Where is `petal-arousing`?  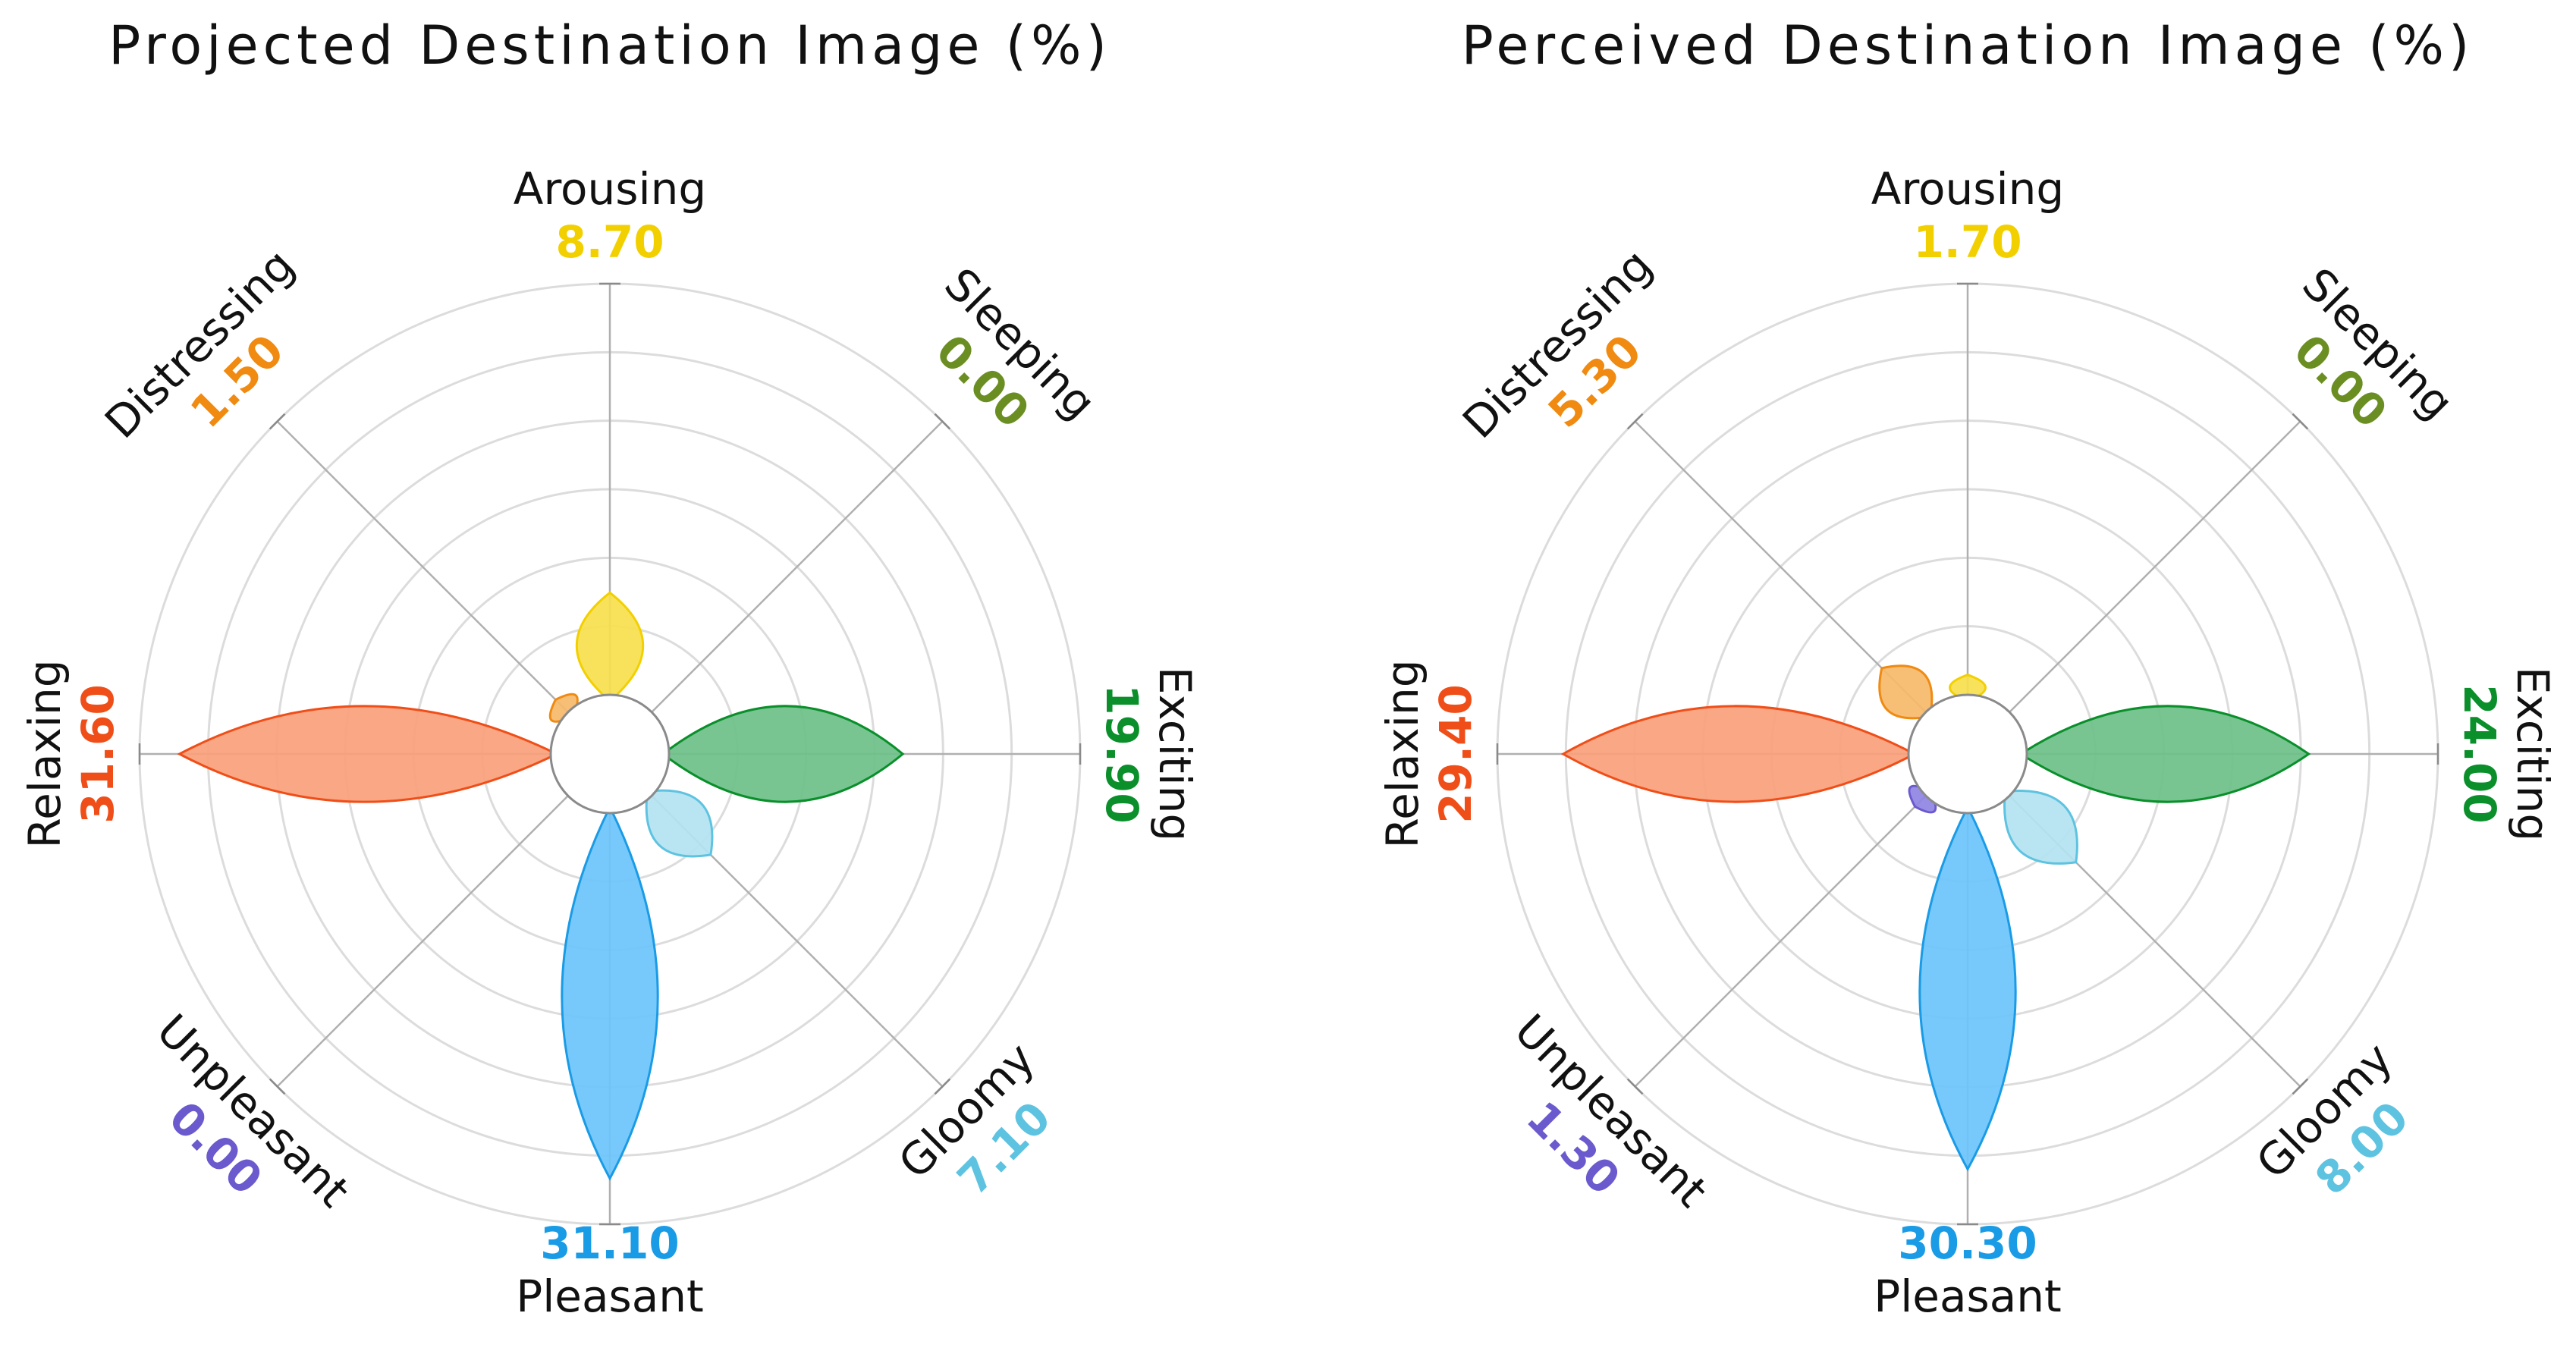
petal-arousing is located at coordinates (610, 646).